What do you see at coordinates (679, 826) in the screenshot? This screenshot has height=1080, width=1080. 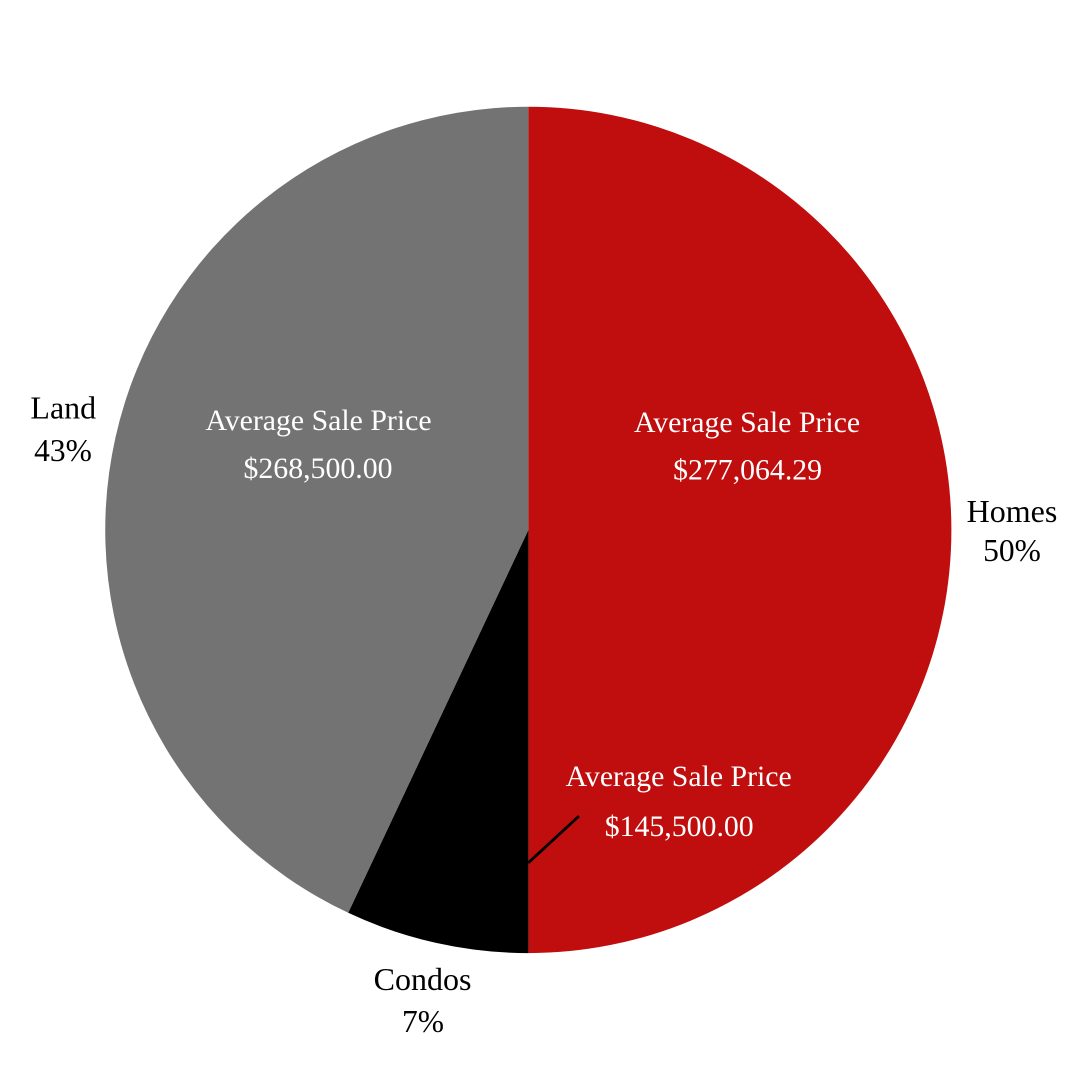 I see `svg-text: $145,500.00` at bounding box center [679, 826].